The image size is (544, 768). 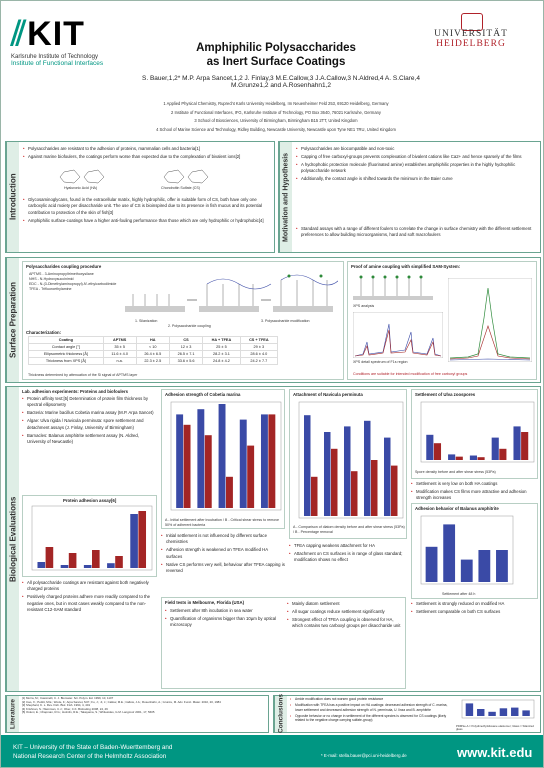 I want to click on balanus-title: Adhesion behavior of Balanus amphitrite, so click(x=457, y=508).